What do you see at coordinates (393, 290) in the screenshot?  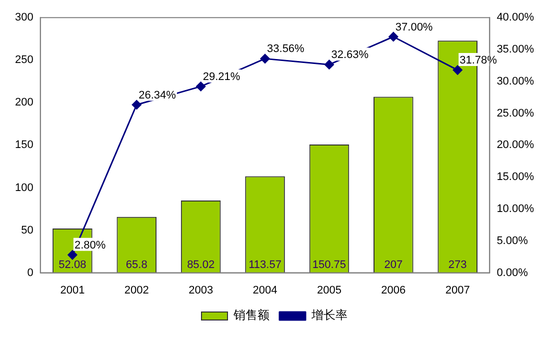 I see `x-tick-label: 2006` at bounding box center [393, 290].